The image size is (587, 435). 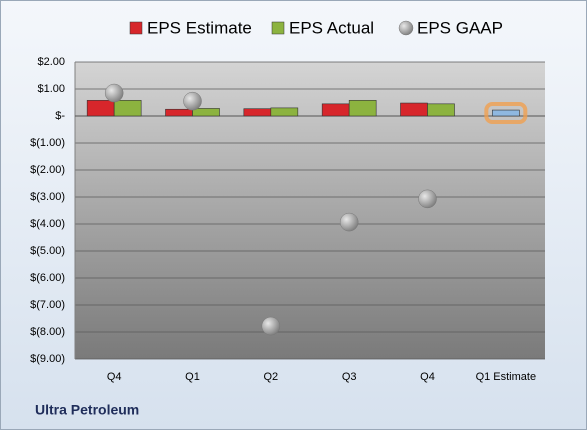 I want to click on y-tick-label: $(8.00), so click(x=47, y=332).